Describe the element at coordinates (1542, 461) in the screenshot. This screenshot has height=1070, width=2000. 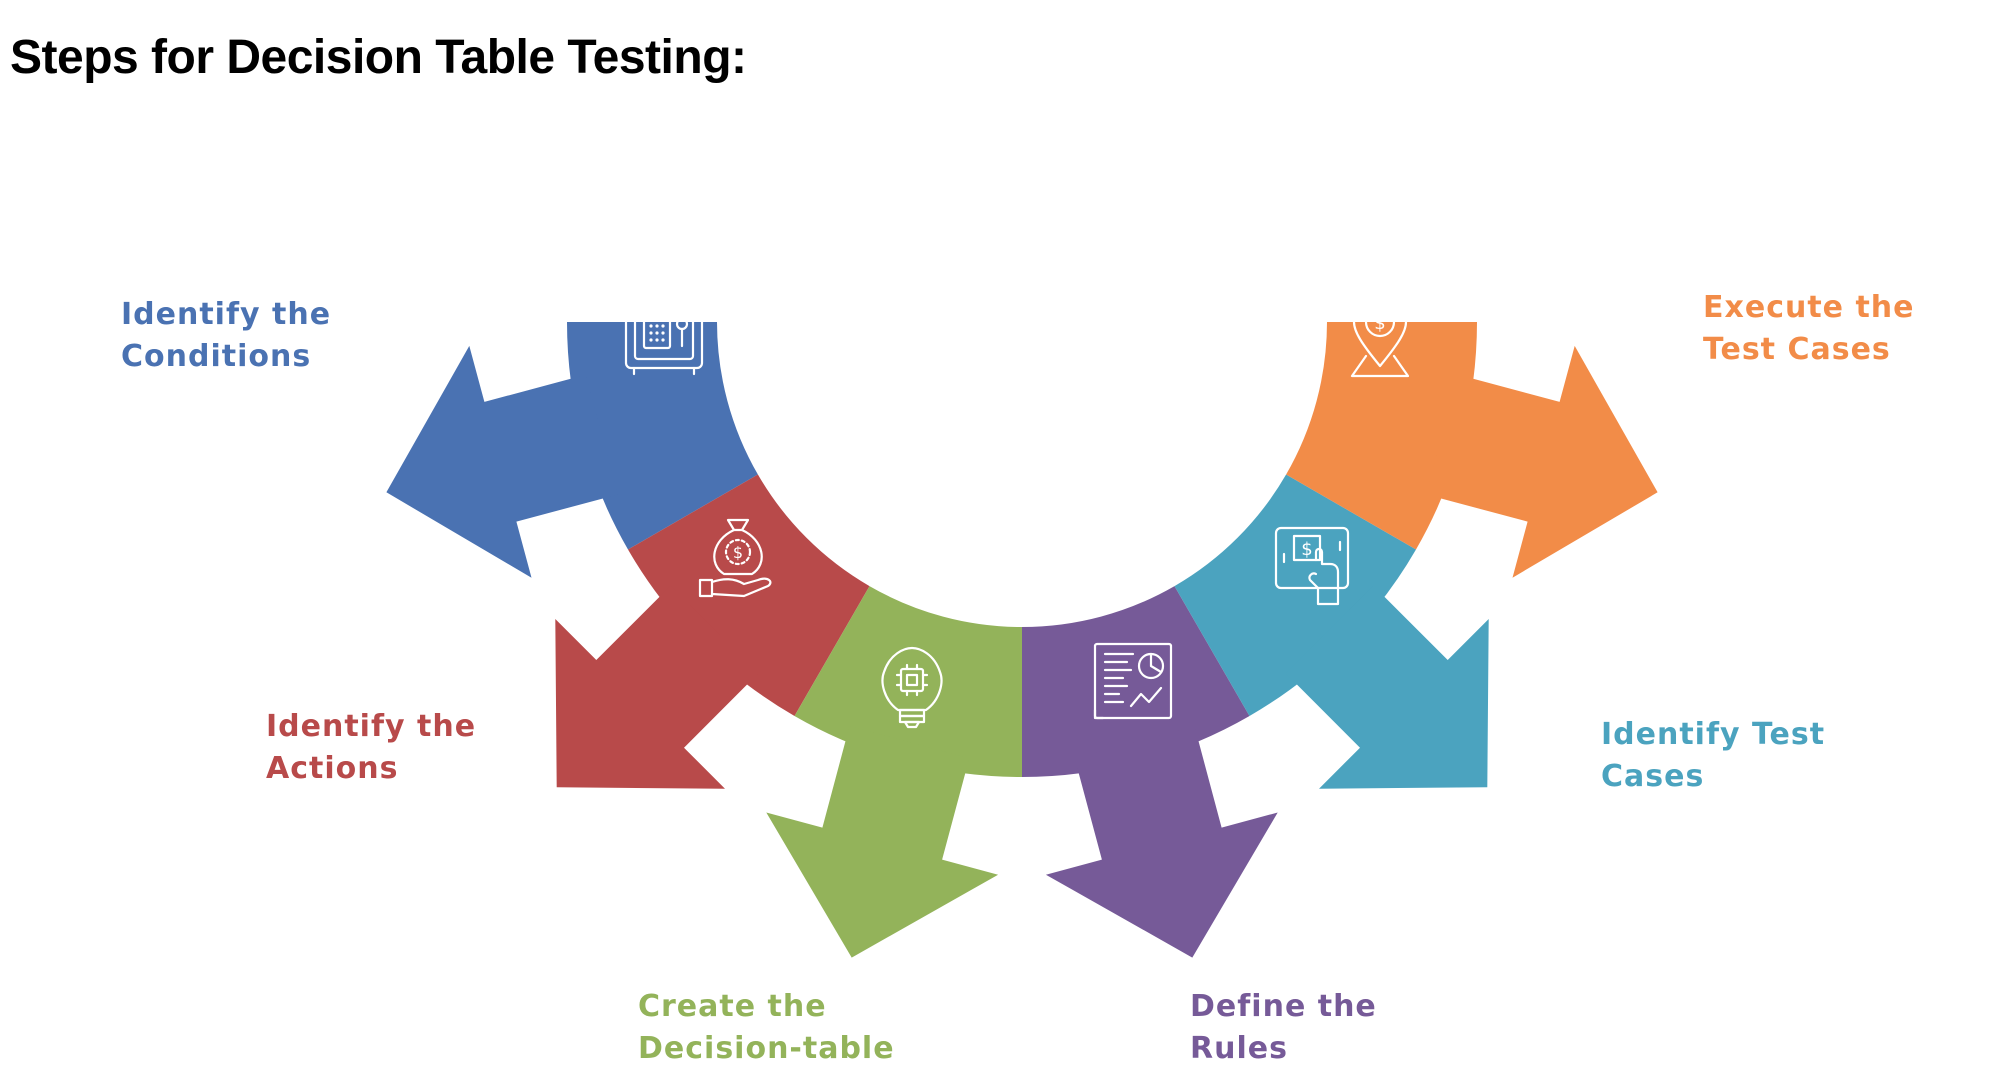
I see `segment-execute-arrow` at that location.